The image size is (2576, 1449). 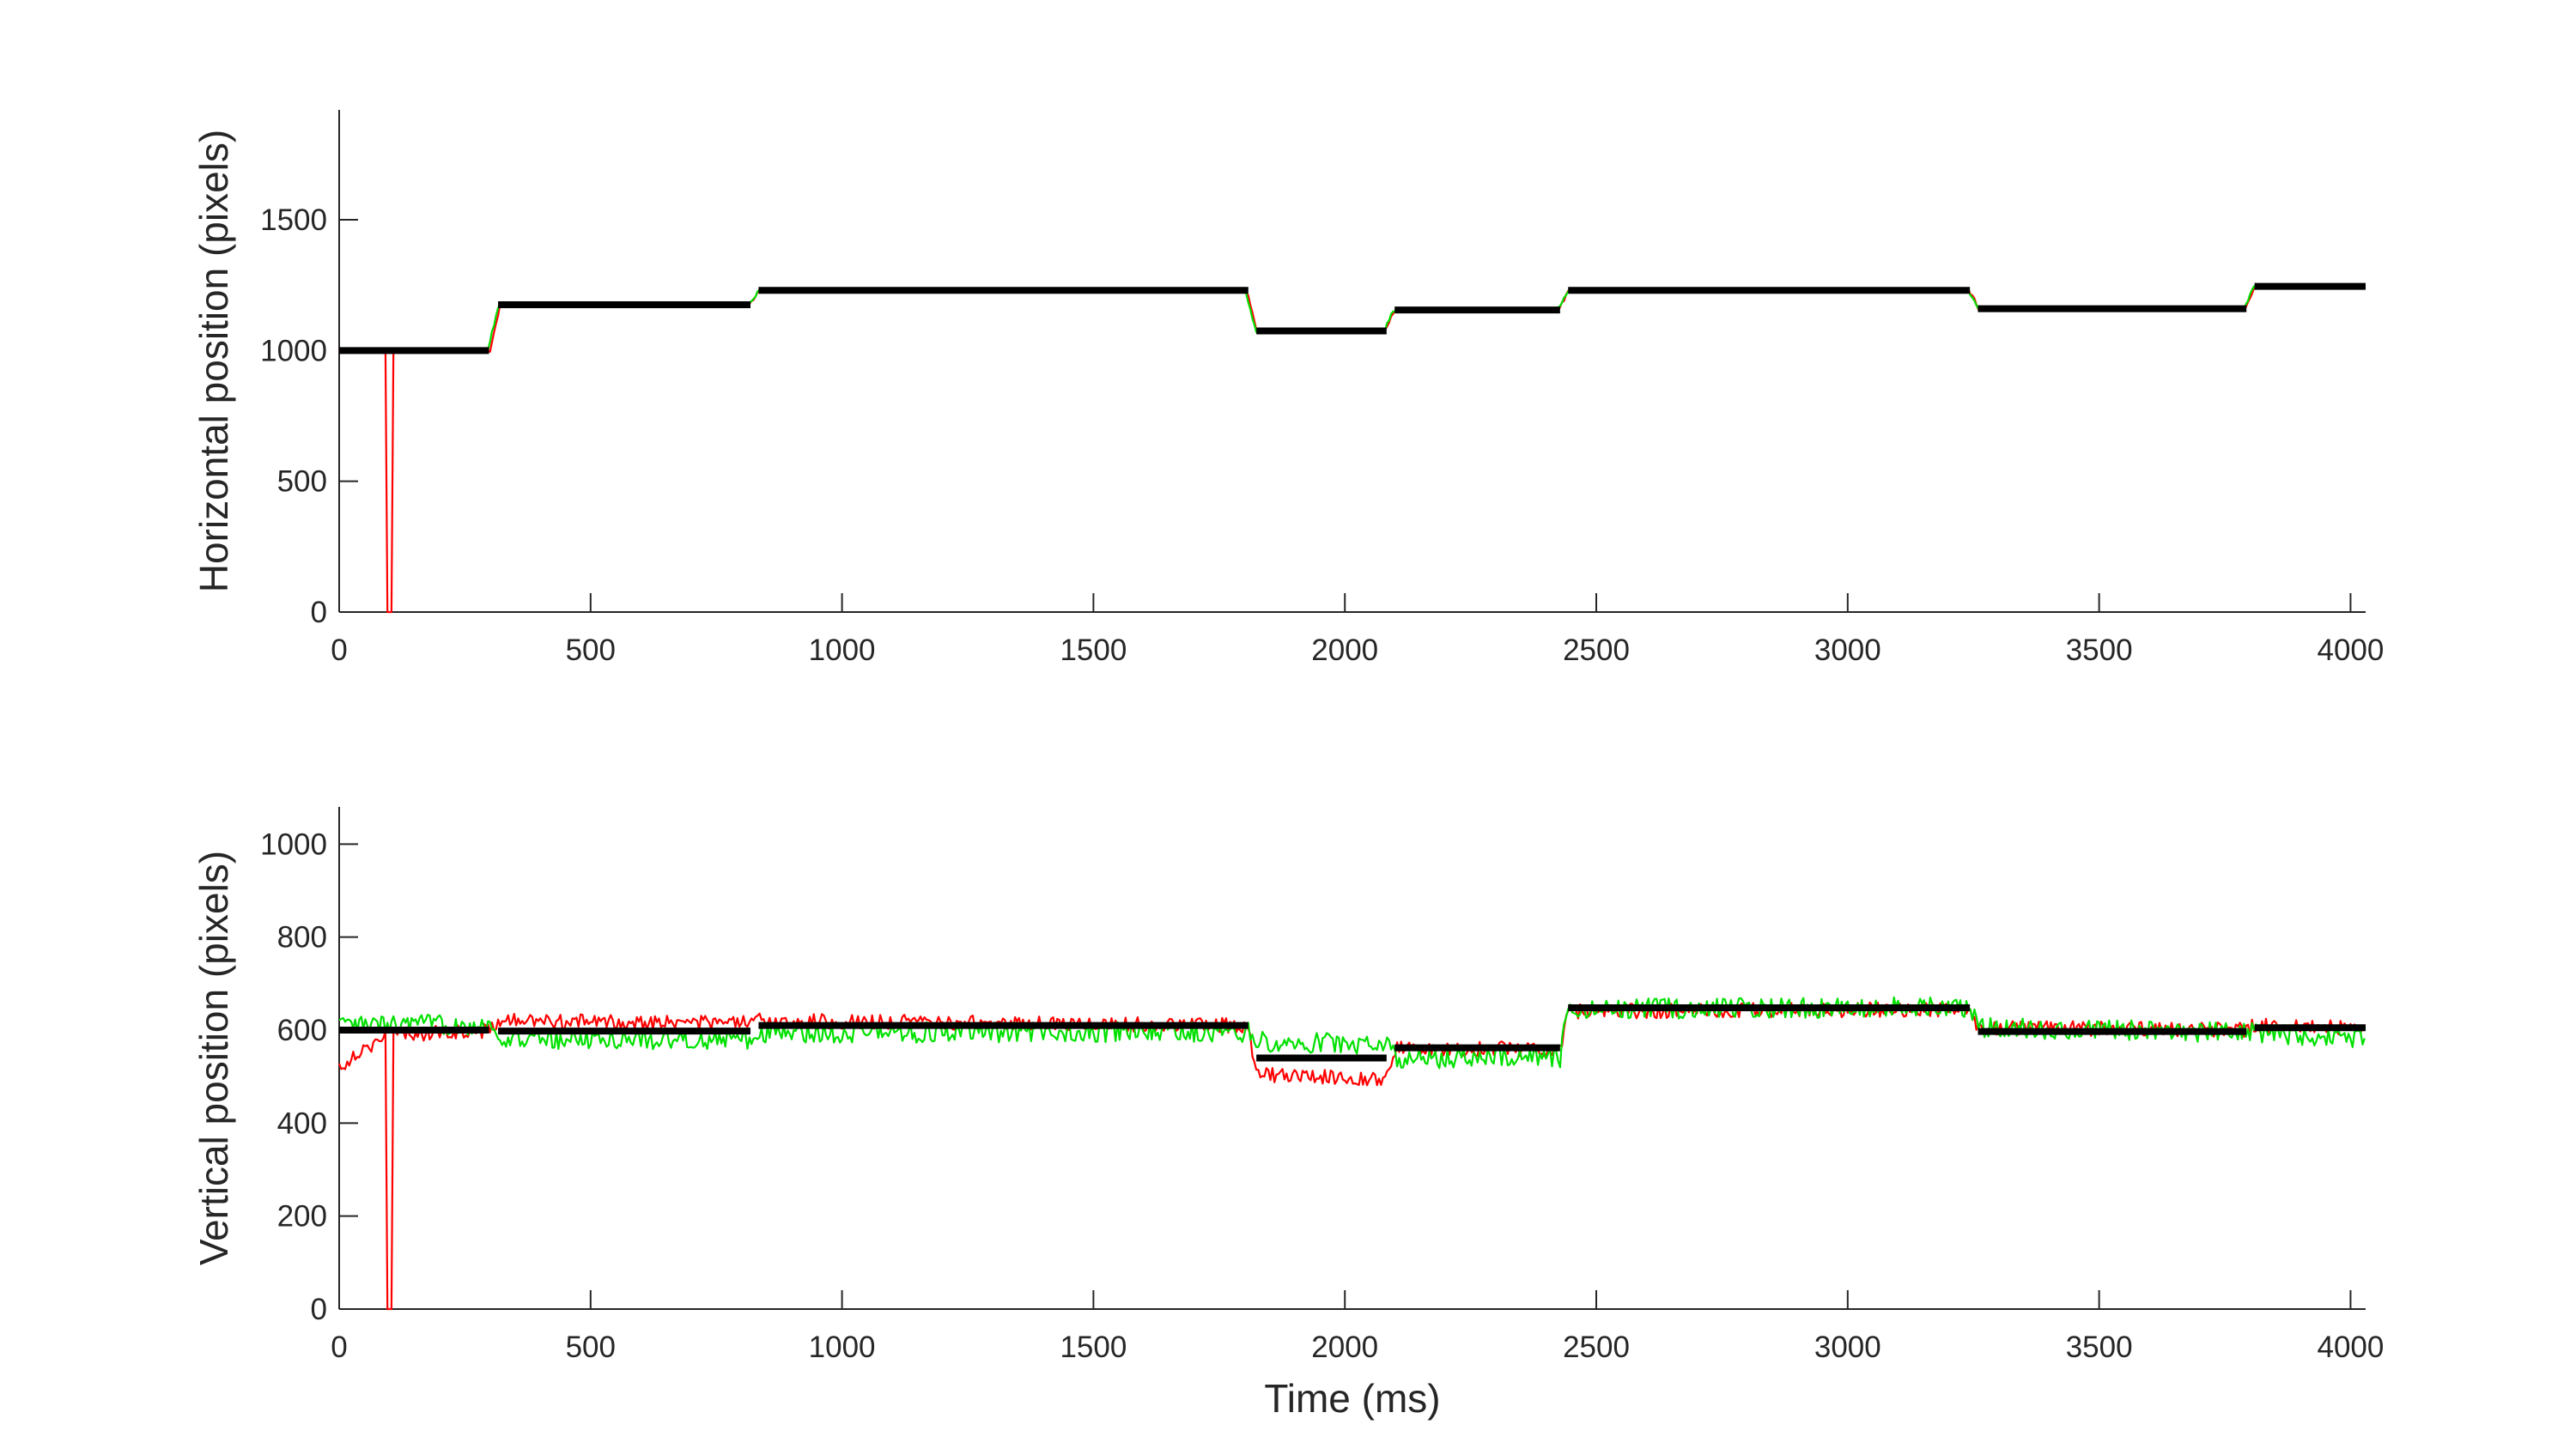 What do you see at coordinates (302, 938) in the screenshot?
I see `y-tick-label: 800` at bounding box center [302, 938].